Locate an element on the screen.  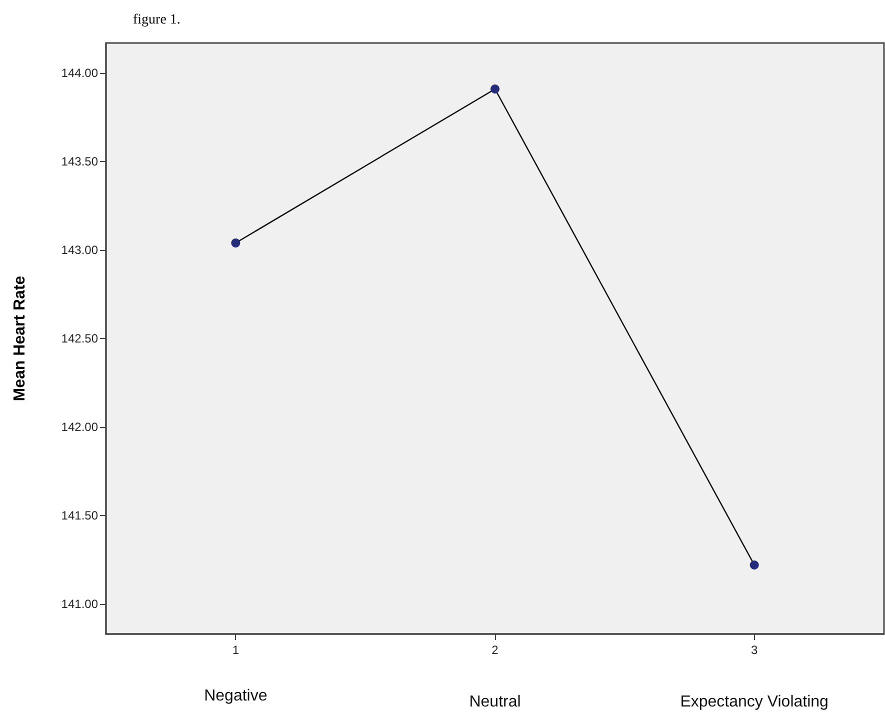
y-tick-label: 144.00 is located at coordinates (79, 73).